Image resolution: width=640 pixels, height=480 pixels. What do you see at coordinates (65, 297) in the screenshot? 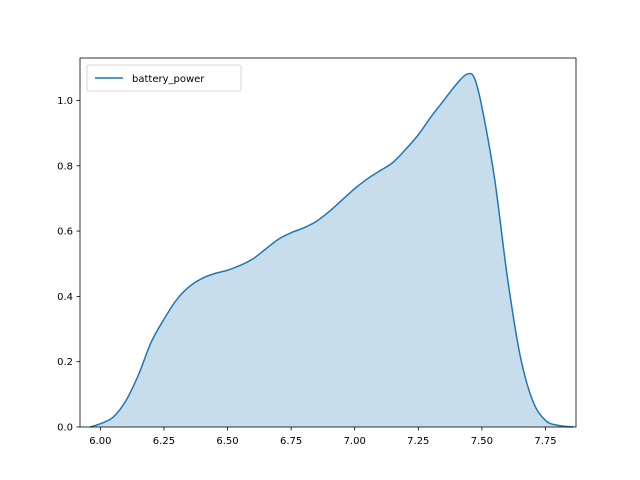
I see `y-tick-label: 0.4` at bounding box center [65, 297].